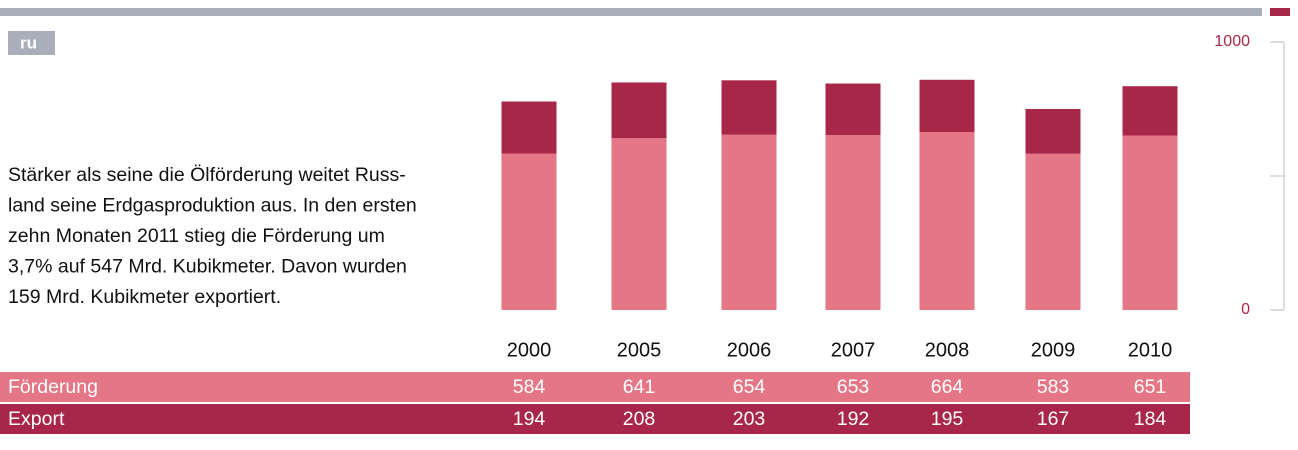 The height and width of the screenshot is (450, 1298). What do you see at coordinates (53, 387) in the screenshot?
I see `row-label: Förderung` at bounding box center [53, 387].